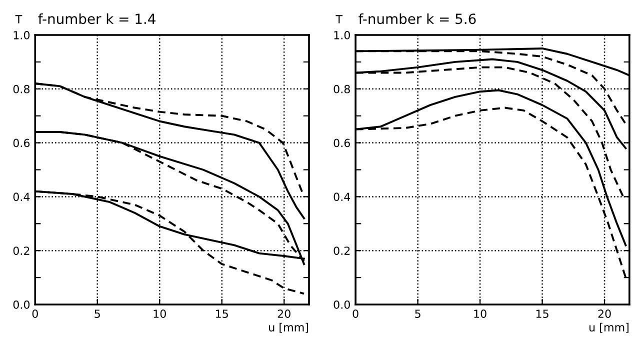 The width and height of the screenshot is (639, 350). I want to click on chart-title: f-number k = 1.4, so click(97, 18).